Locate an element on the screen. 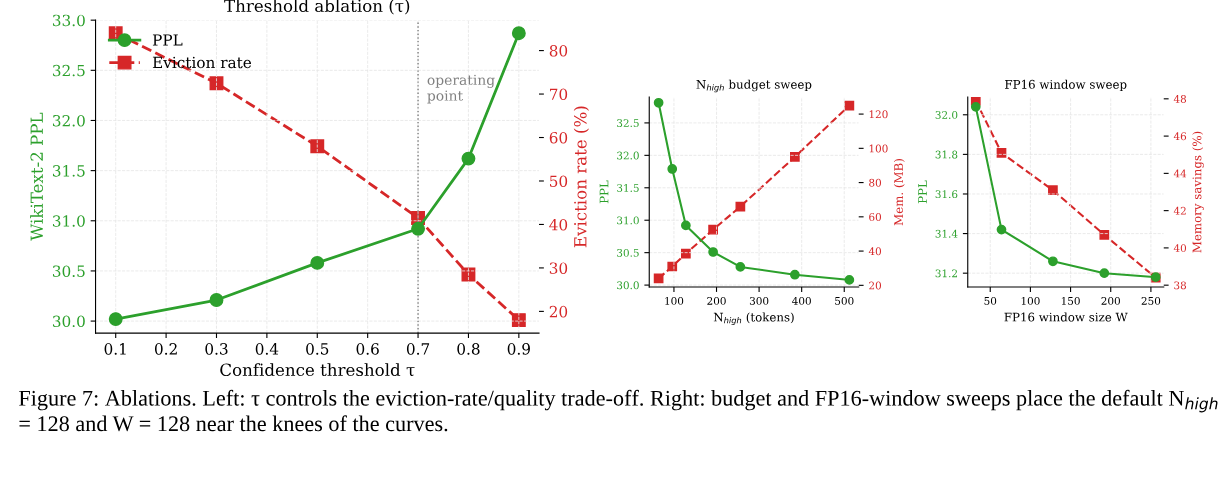 This screenshot has width=1225, height=480. y2-tick-label: 50 is located at coordinates (559, 181).